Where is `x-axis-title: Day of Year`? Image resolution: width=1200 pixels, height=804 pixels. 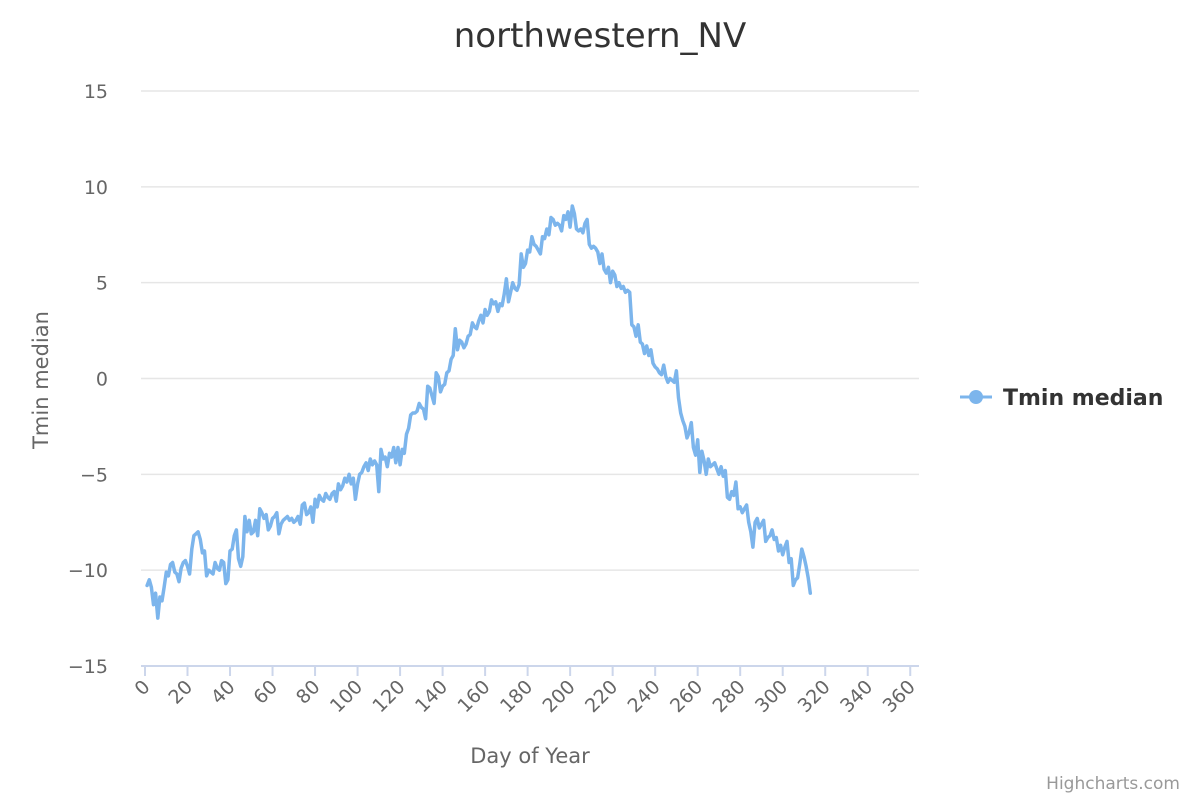 x-axis-title: Day of Year is located at coordinates (530, 756).